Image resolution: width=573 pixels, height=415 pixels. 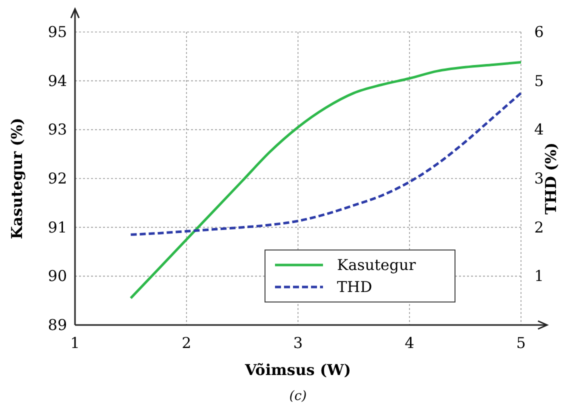 I want to click on y-tick-label: 95, so click(x=57, y=32).